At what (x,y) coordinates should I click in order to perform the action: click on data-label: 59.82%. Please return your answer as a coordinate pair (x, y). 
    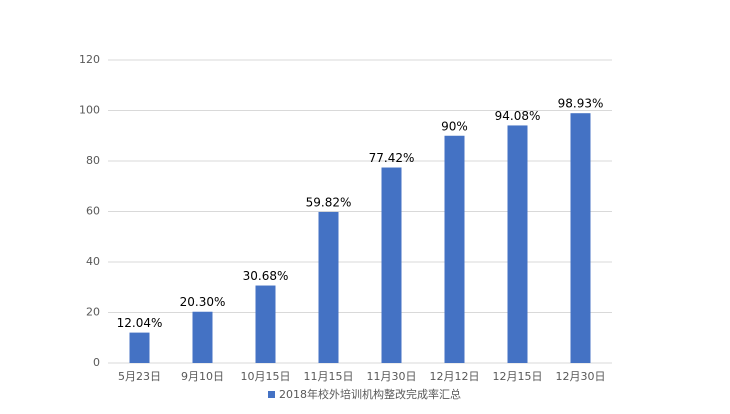
    Looking at the image, I should click on (329, 202).